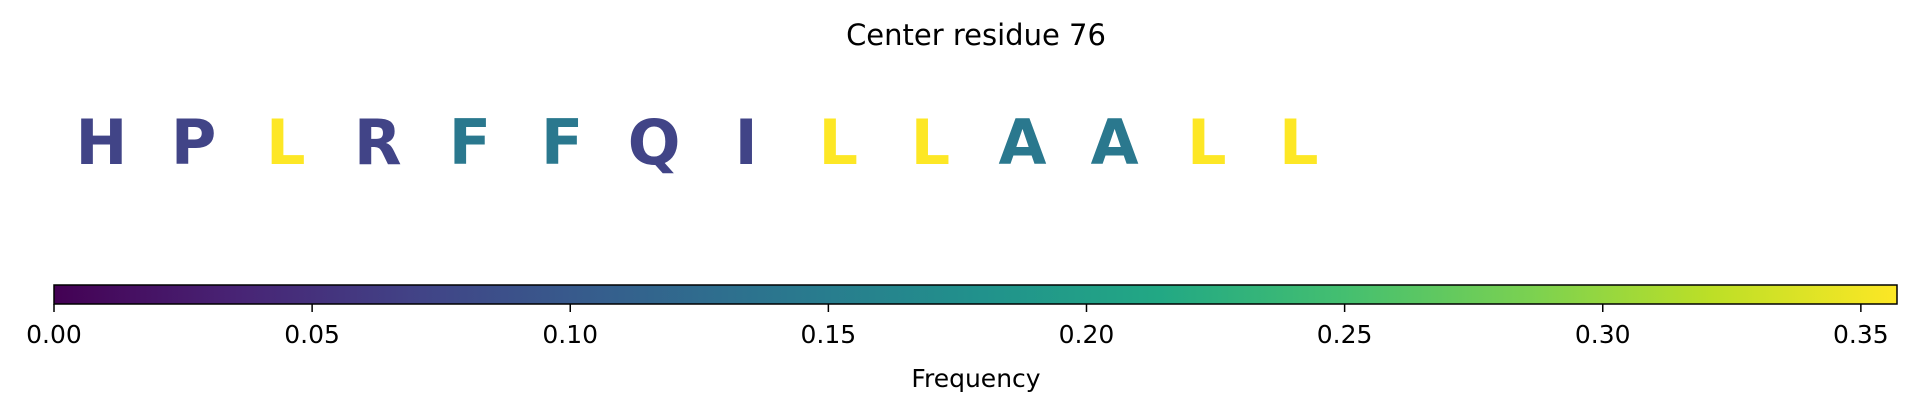 This screenshot has height=416, width=1917. What do you see at coordinates (54, 334) in the screenshot?
I see `x-tick-label: 0.00` at bounding box center [54, 334].